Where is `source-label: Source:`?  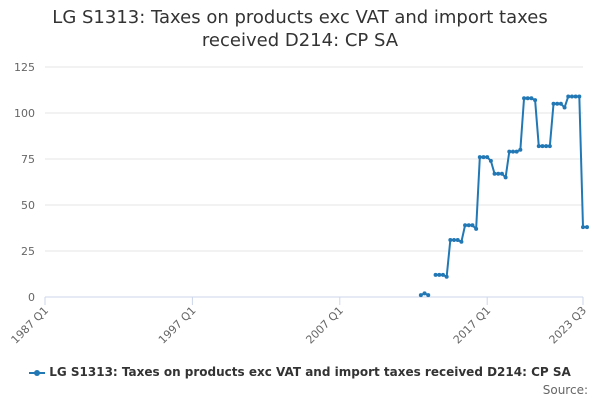
source-label: Source: is located at coordinates (565, 390).